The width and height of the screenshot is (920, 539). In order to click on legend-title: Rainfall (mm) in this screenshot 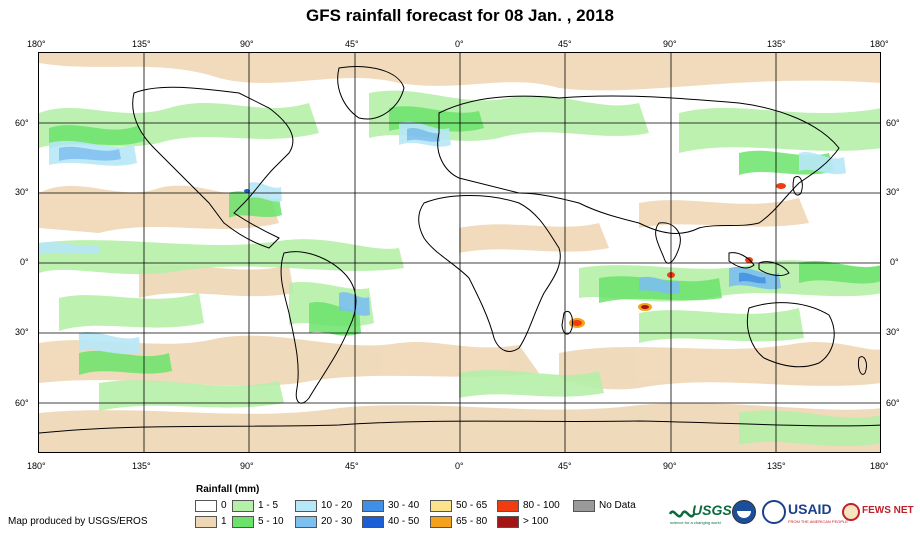, I will do `click(228, 489)`.